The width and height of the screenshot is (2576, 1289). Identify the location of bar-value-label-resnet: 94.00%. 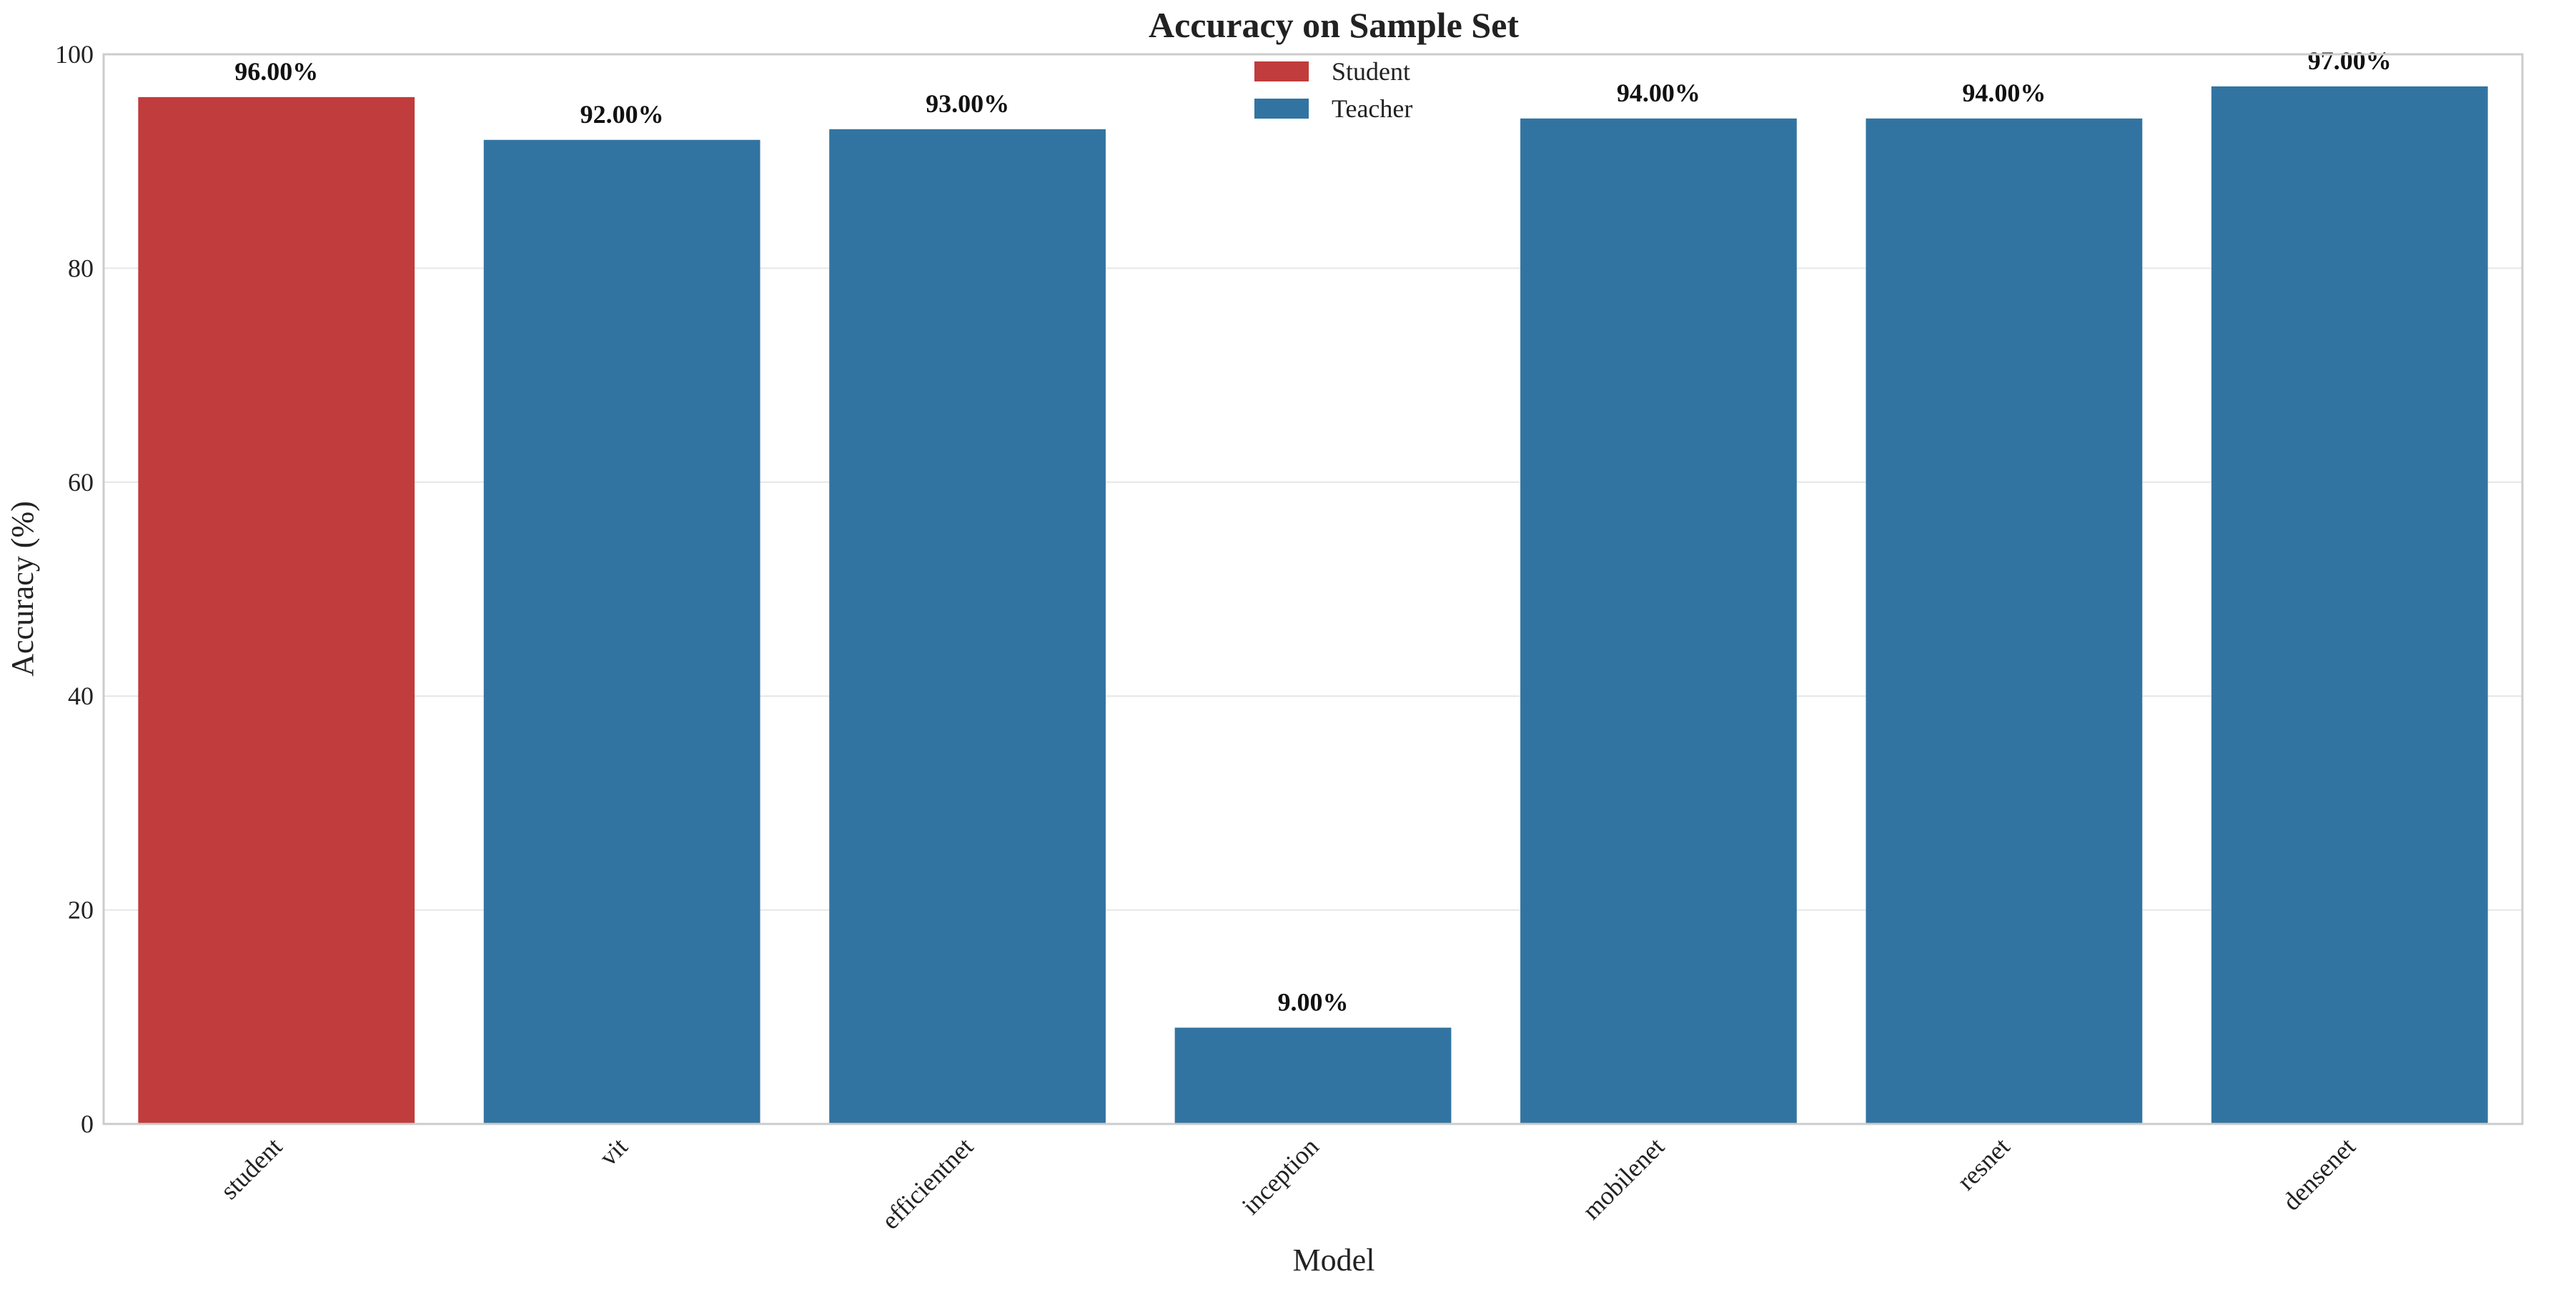
(2004, 93).